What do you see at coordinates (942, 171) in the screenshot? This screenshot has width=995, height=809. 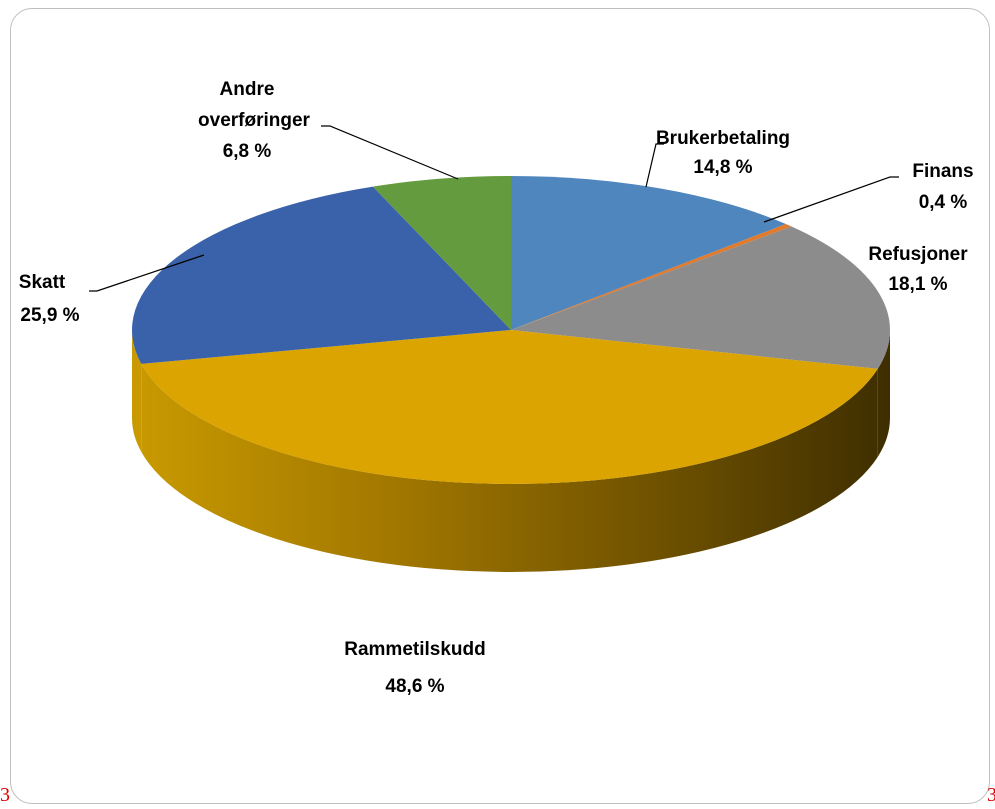 I see `slice-label-1: Finans` at bounding box center [942, 171].